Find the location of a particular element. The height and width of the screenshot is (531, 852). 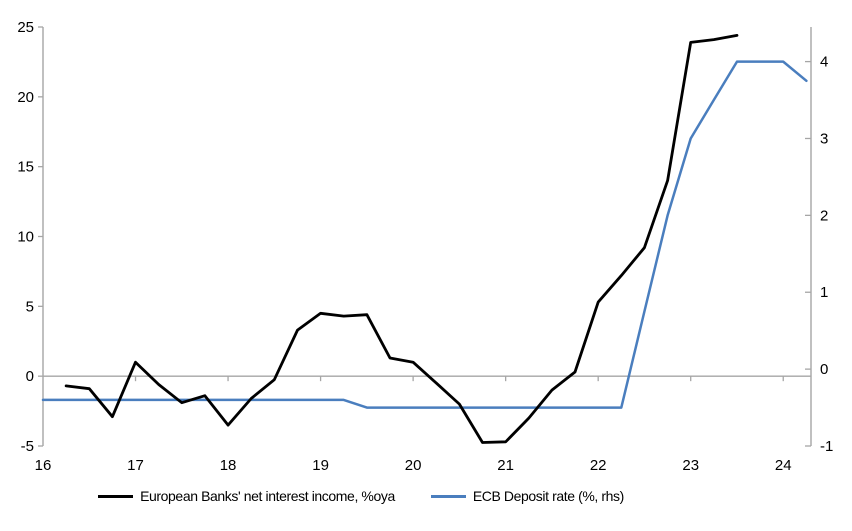

left-axis-label: 20 is located at coordinates (25, 97).